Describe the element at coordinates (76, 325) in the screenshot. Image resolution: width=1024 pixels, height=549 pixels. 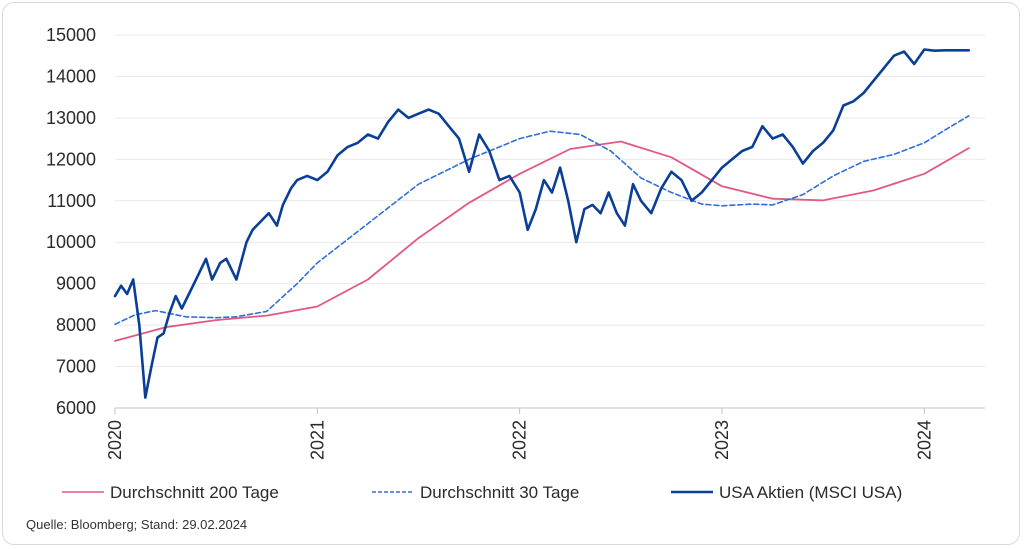
I see `y-tick-label-8000: 8000` at that location.